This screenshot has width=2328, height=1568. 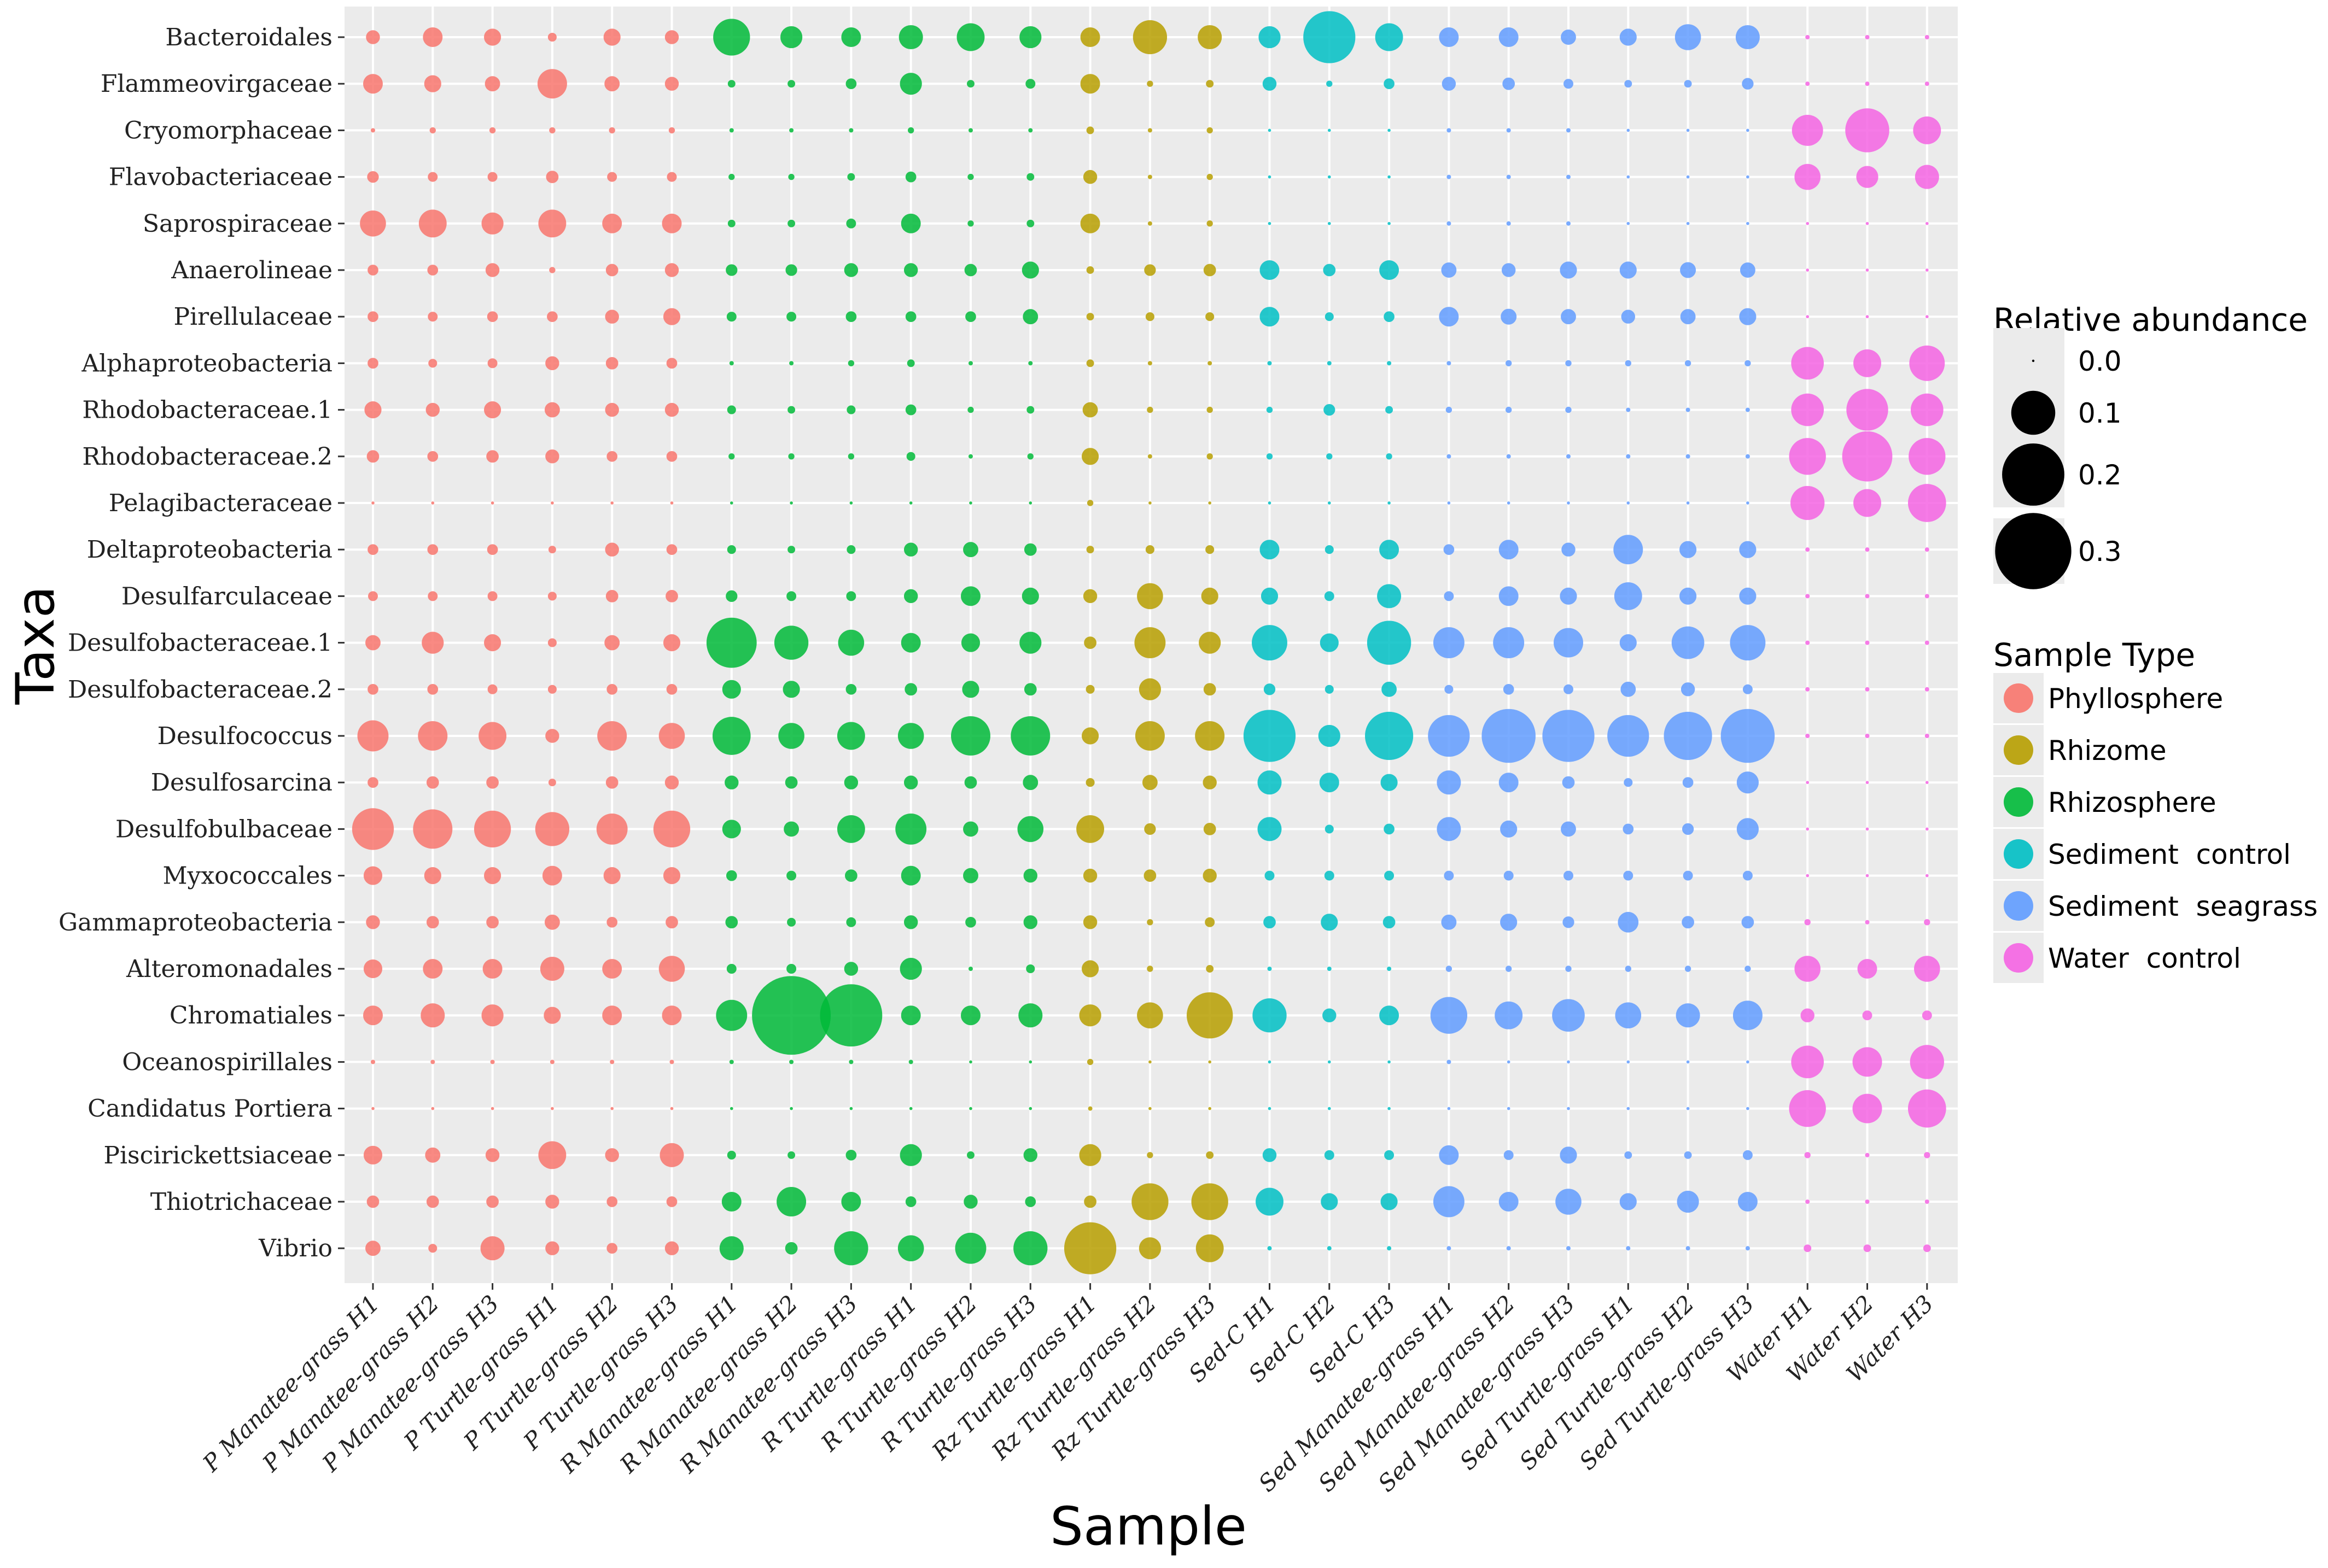 What do you see at coordinates (227, 1062) in the screenshot?
I see `y-tick-label: Oceanospirillales` at bounding box center [227, 1062].